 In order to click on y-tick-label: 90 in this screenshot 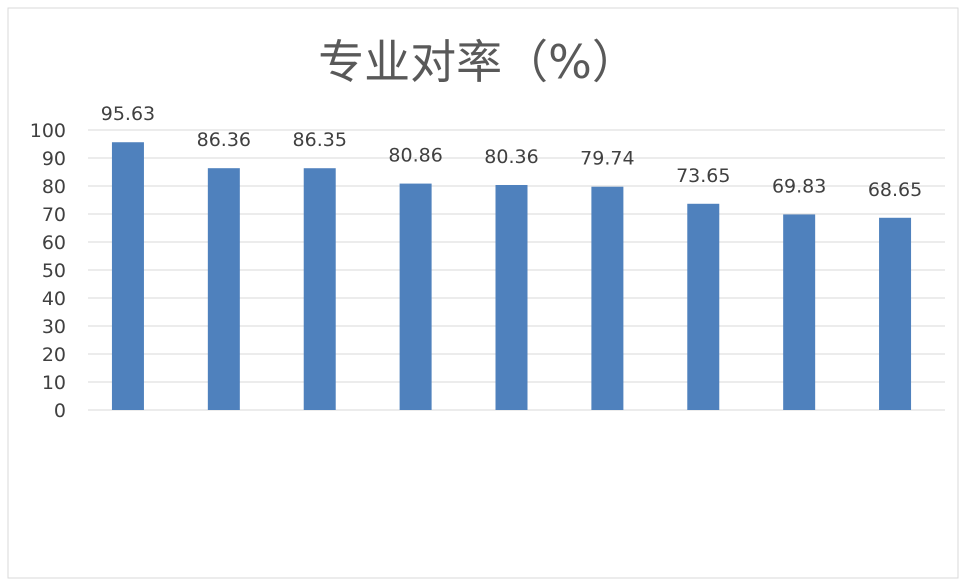, I will do `click(54, 159)`.